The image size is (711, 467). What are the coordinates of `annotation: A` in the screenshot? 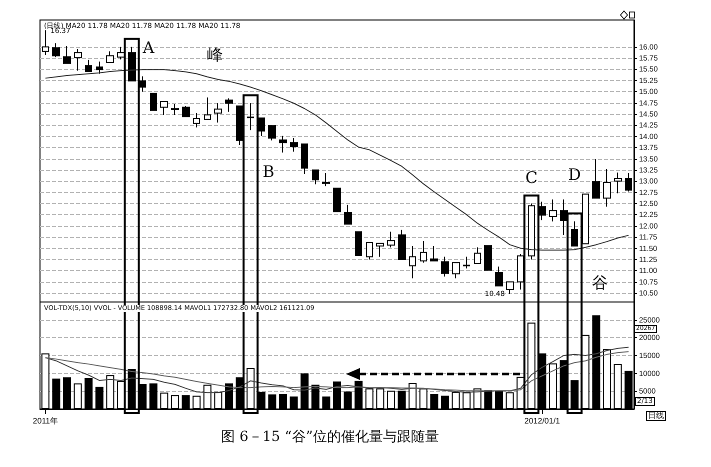 It's located at (148, 47).